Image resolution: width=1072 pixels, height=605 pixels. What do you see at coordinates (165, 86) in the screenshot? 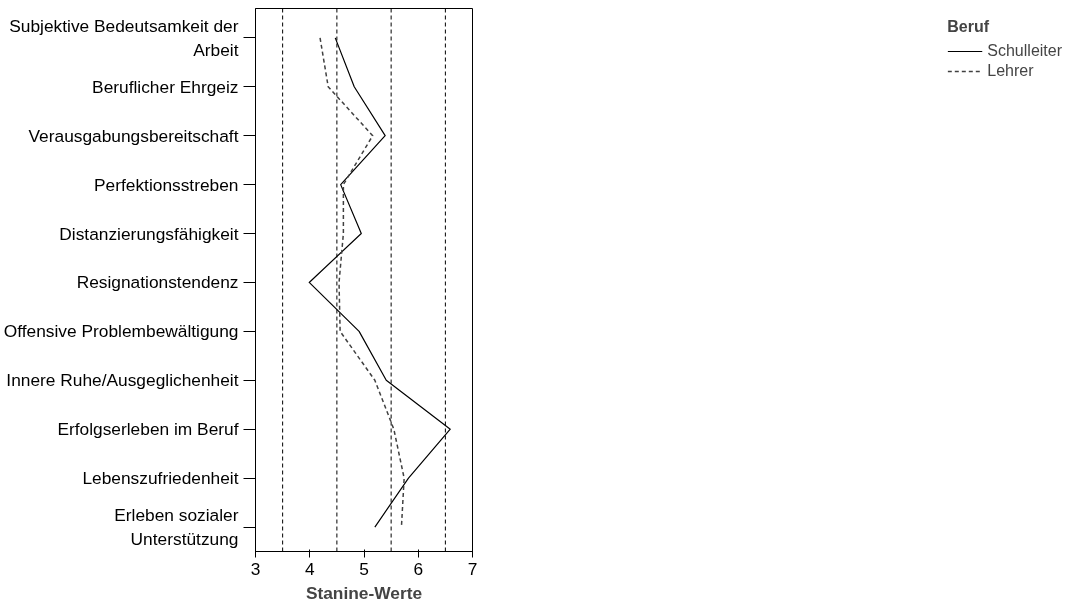
I see `y-tick-label: Beruflicher Ehrgeiz` at bounding box center [165, 86].